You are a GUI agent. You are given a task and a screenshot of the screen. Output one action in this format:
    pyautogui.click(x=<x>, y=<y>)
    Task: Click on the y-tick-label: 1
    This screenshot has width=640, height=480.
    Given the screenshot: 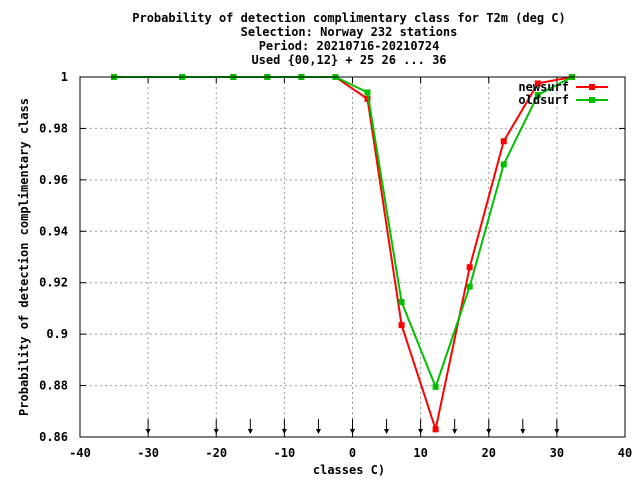 What is the action you would take?
    pyautogui.click(x=64, y=77)
    